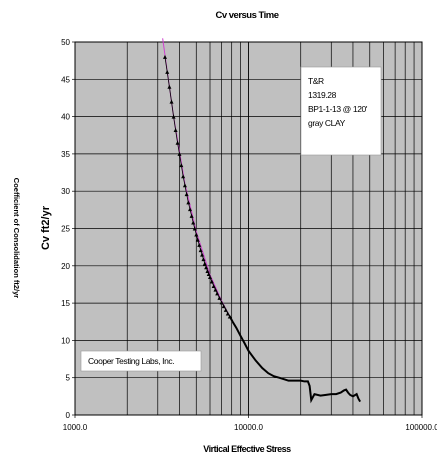 The image size is (437, 456). Describe the element at coordinates (421, 427) in the screenshot. I see `x-tick-label: 100000.0` at that location.